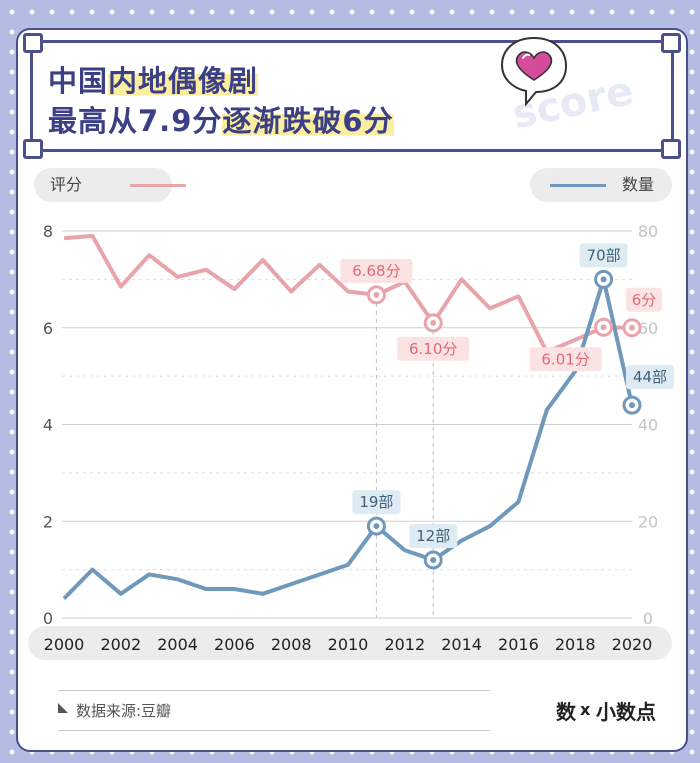 The width and height of the screenshot is (700, 763). I want to click on y-right-tick: 60, so click(648, 328).